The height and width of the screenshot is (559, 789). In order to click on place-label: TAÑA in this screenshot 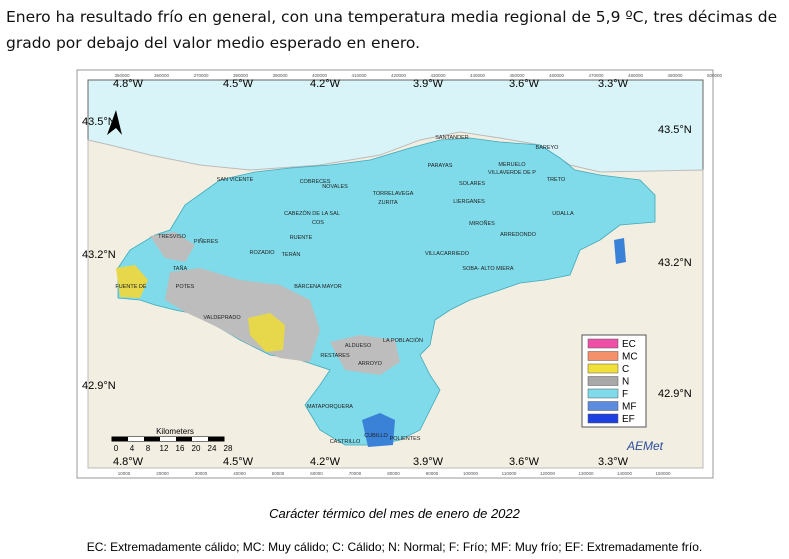, I will do `click(180, 268)`.